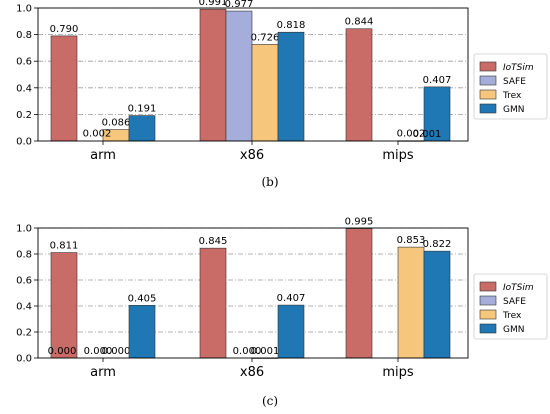 The image size is (550, 414). I want to click on panel-b-legend-swatch-trex, so click(488, 94).